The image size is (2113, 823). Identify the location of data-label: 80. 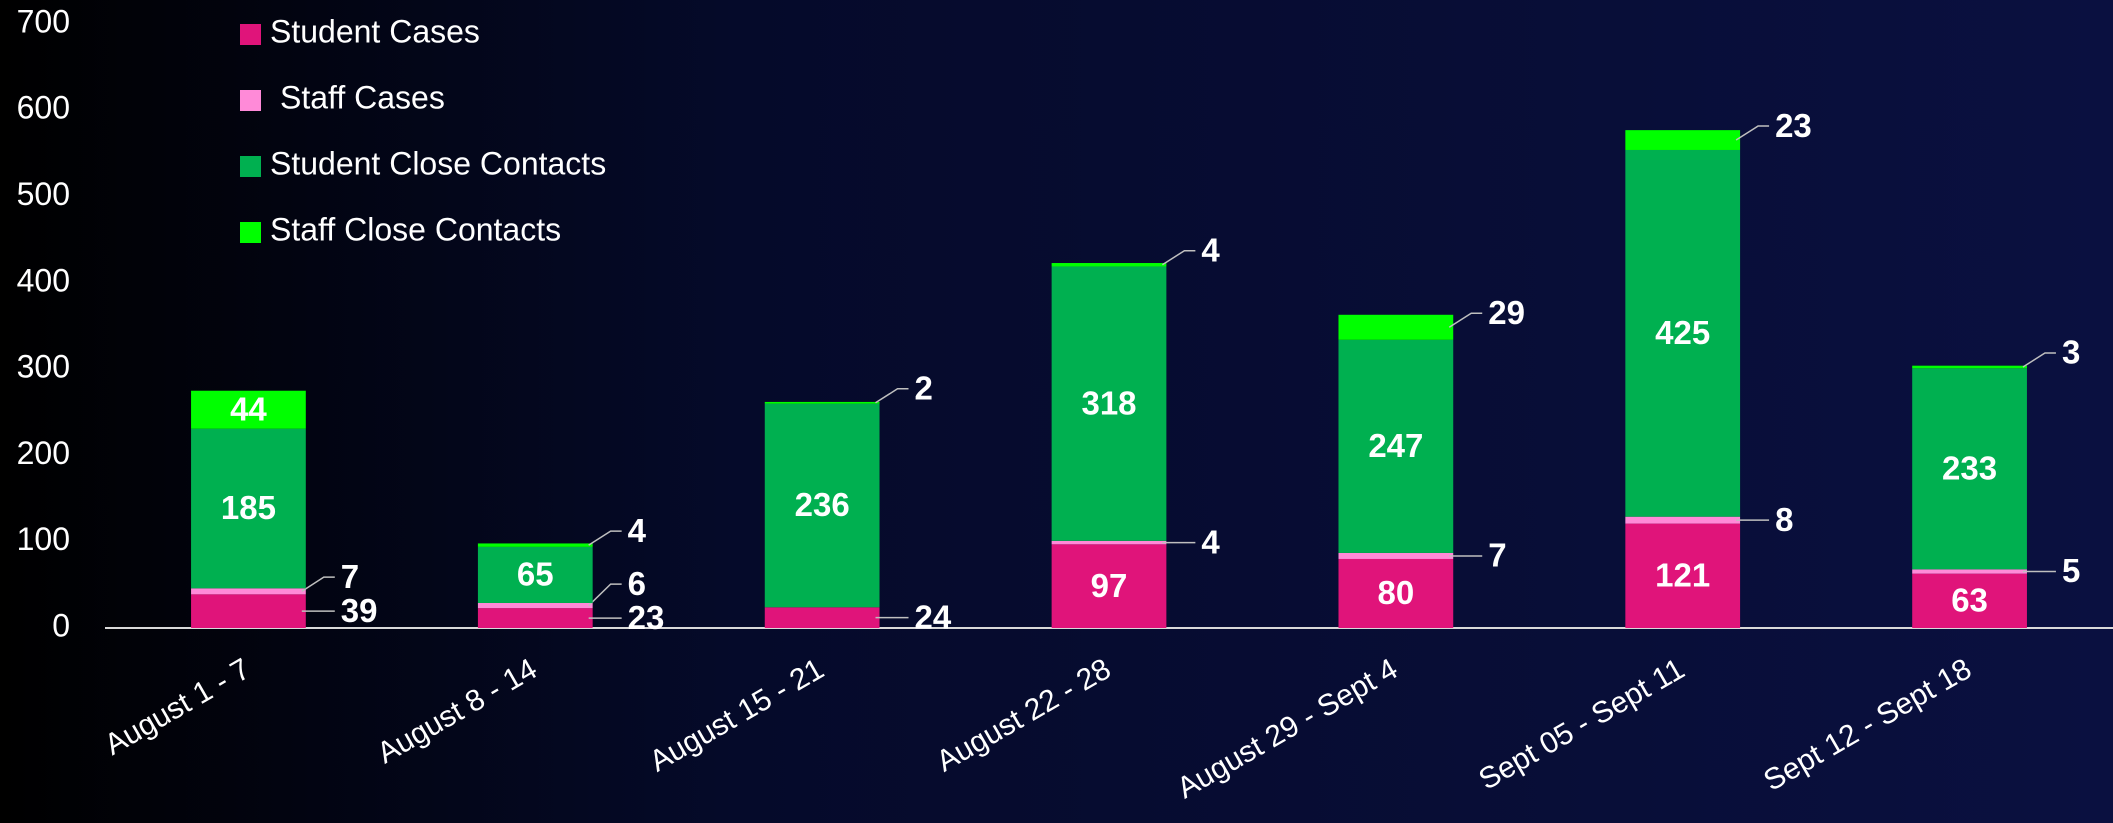
(1395, 592).